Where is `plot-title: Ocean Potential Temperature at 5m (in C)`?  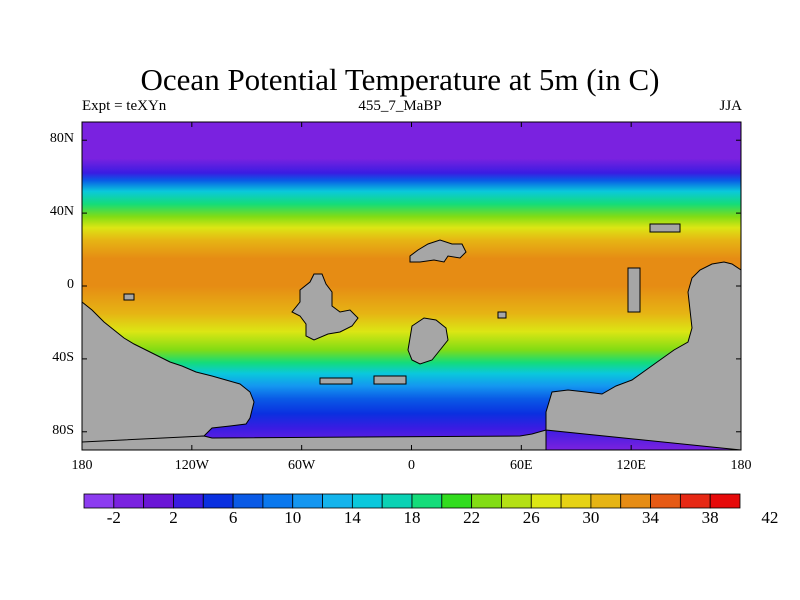
plot-title: Ocean Potential Temperature at 5m (in C) is located at coordinates (400, 79).